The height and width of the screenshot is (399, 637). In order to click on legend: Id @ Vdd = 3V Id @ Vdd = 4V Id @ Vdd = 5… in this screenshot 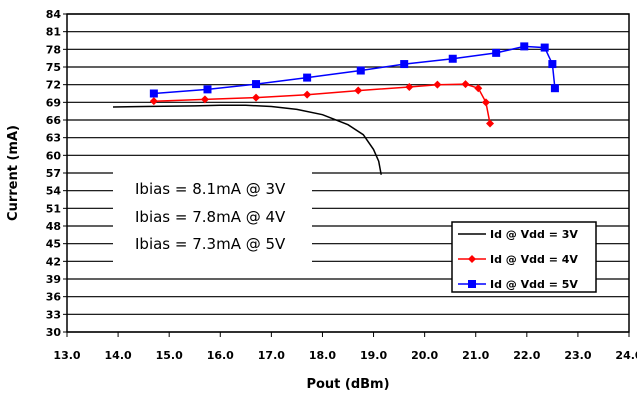, I will do `click(524, 257)`.